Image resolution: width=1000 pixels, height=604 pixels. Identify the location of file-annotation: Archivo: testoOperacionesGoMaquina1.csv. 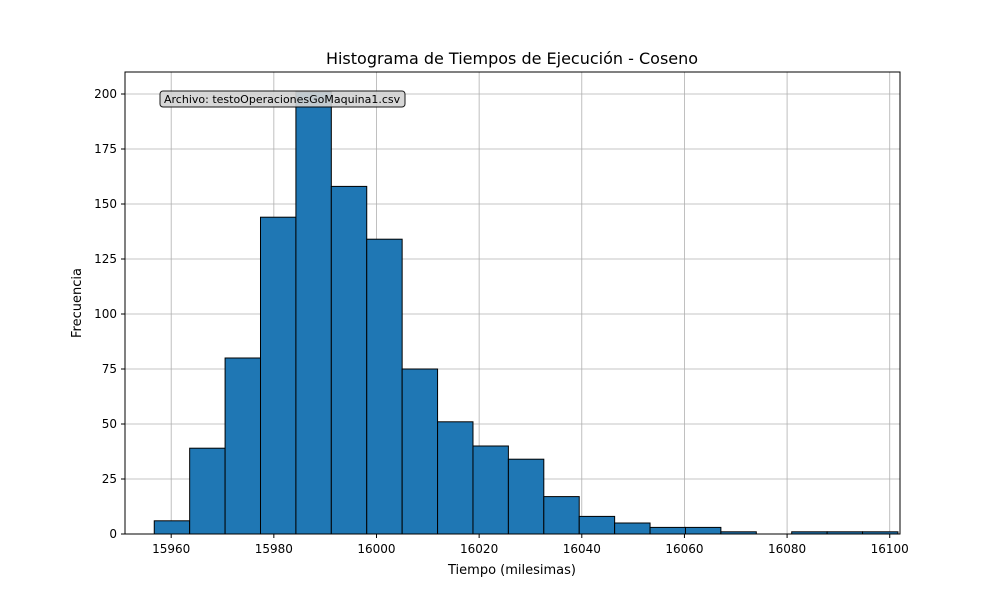
(282, 99).